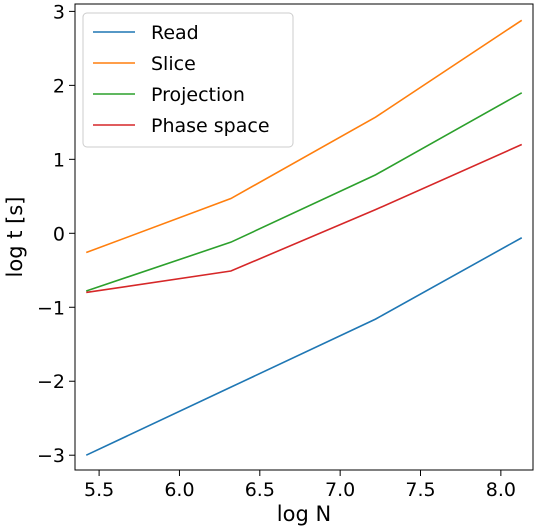 The width and height of the screenshot is (537, 527). Describe the element at coordinates (179, 490) in the screenshot. I see `x-tick-label: 6.0` at that location.